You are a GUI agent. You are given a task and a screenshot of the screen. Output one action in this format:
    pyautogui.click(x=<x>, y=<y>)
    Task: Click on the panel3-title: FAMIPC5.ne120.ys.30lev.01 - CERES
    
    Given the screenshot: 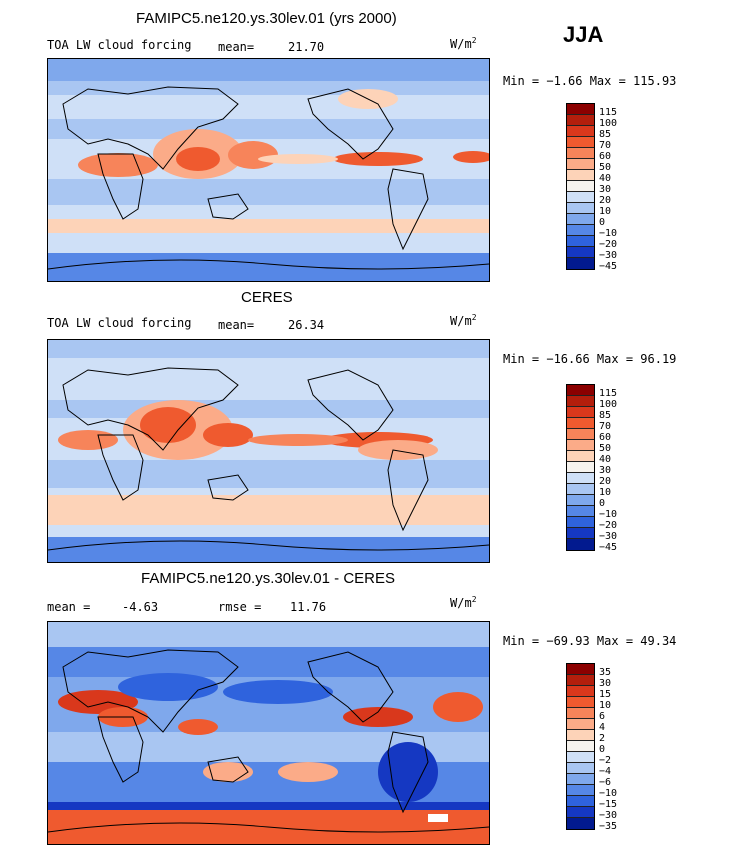 What is the action you would take?
    pyautogui.click(x=268, y=578)
    